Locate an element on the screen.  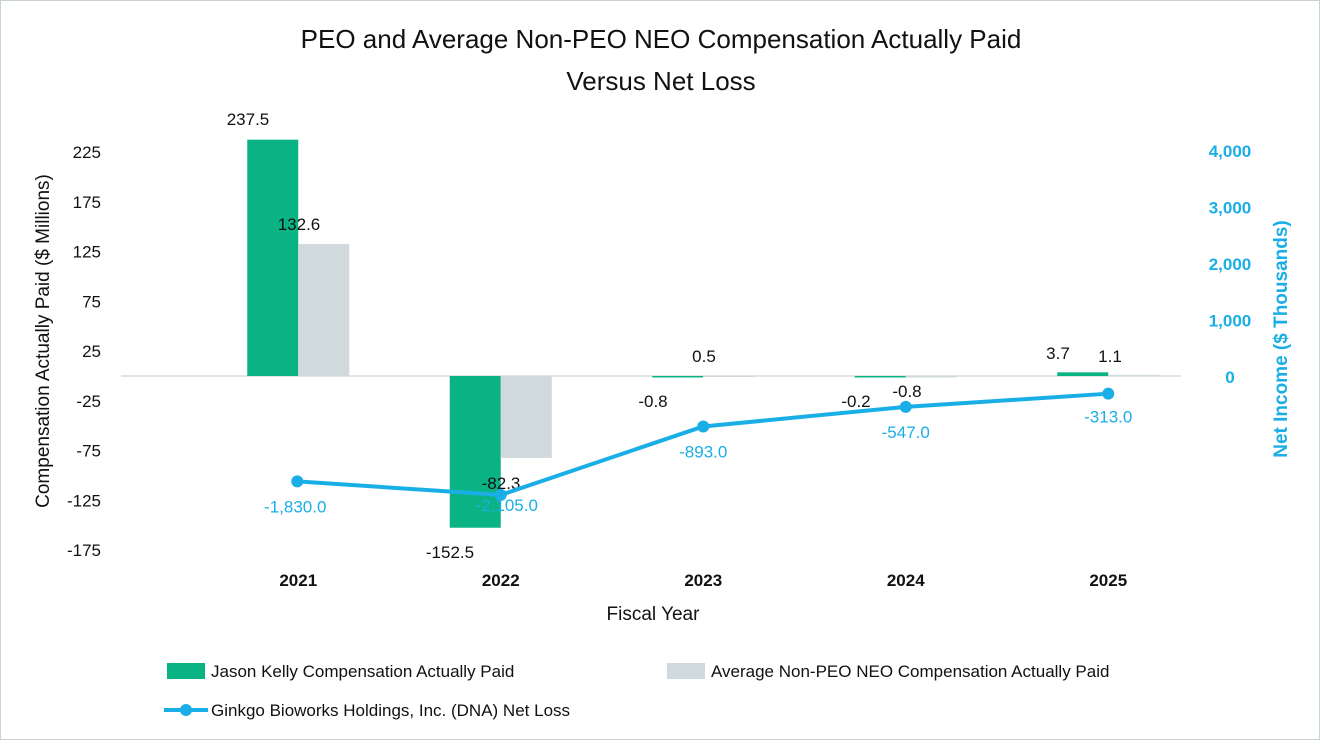
net-loss-point-2021 is located at coordinates (297, 481).